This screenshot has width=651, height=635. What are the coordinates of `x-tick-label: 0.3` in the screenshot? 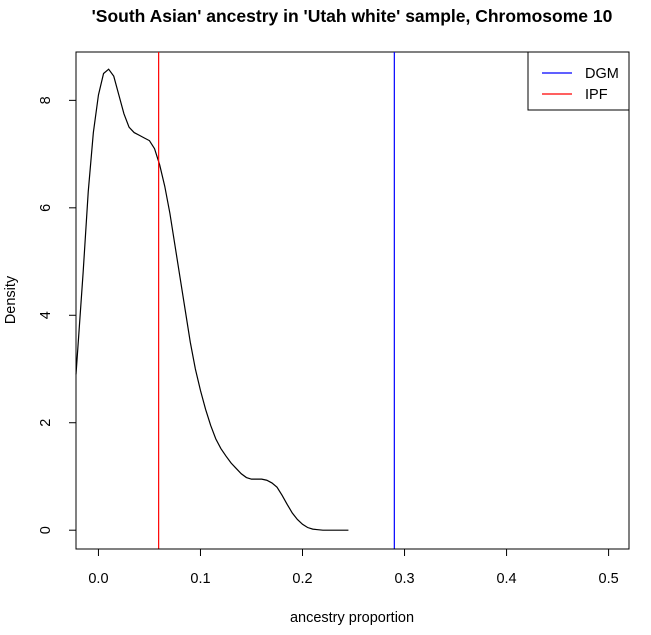 It's located at (404, 579).